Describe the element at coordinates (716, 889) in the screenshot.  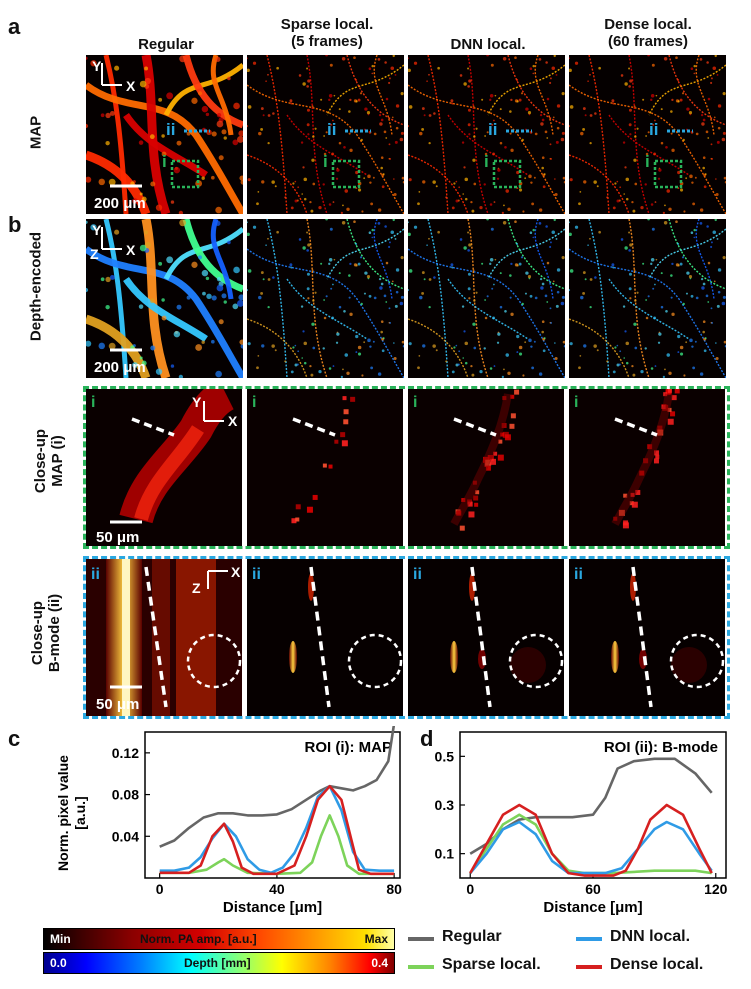
I see `x-tick-label: 120` at that location.